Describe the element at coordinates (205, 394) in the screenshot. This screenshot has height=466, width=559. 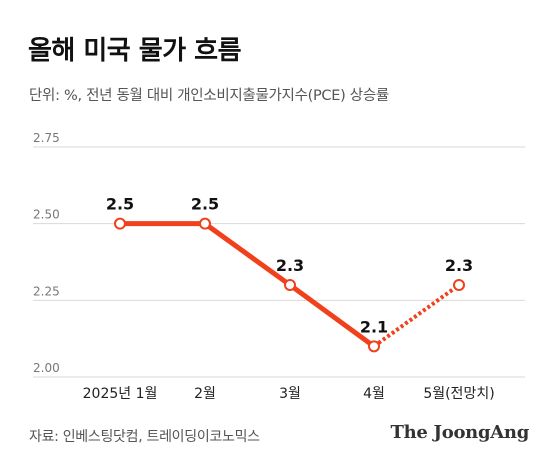
I see `x-tick-label: 2월` at that location.